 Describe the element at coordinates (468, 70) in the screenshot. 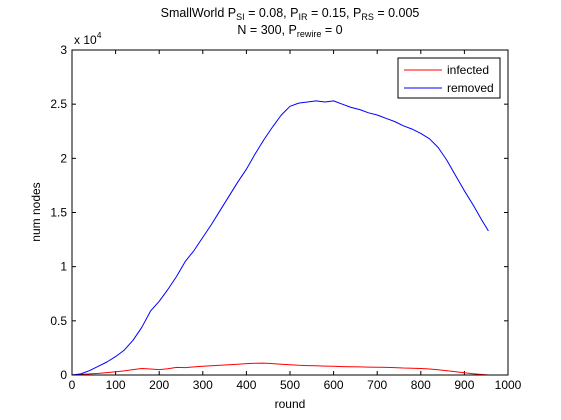

I see `legend-label-infected: infected` at that location.